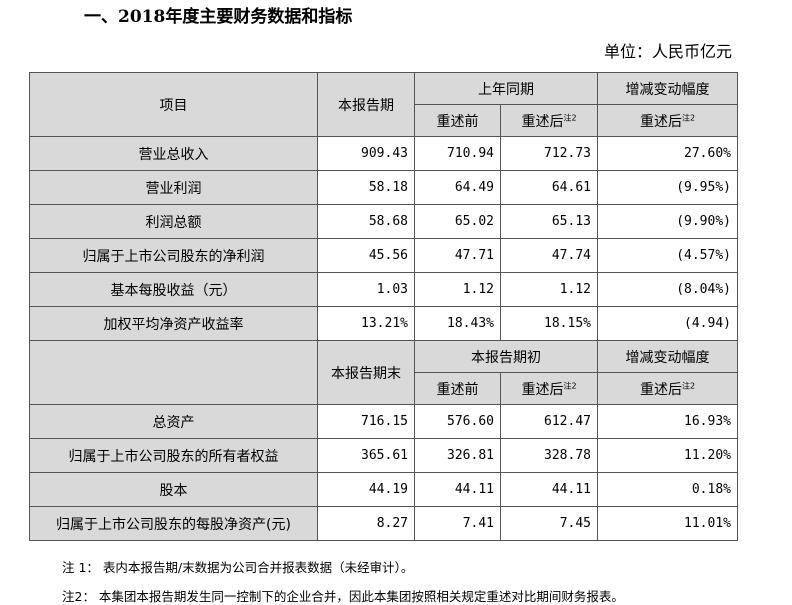 Image resolution: width=792 pixels, height=605 pixels. Describe the element at coordinates (549, 421) in the screenshot. I see `cell-after: 612.47` at that location.